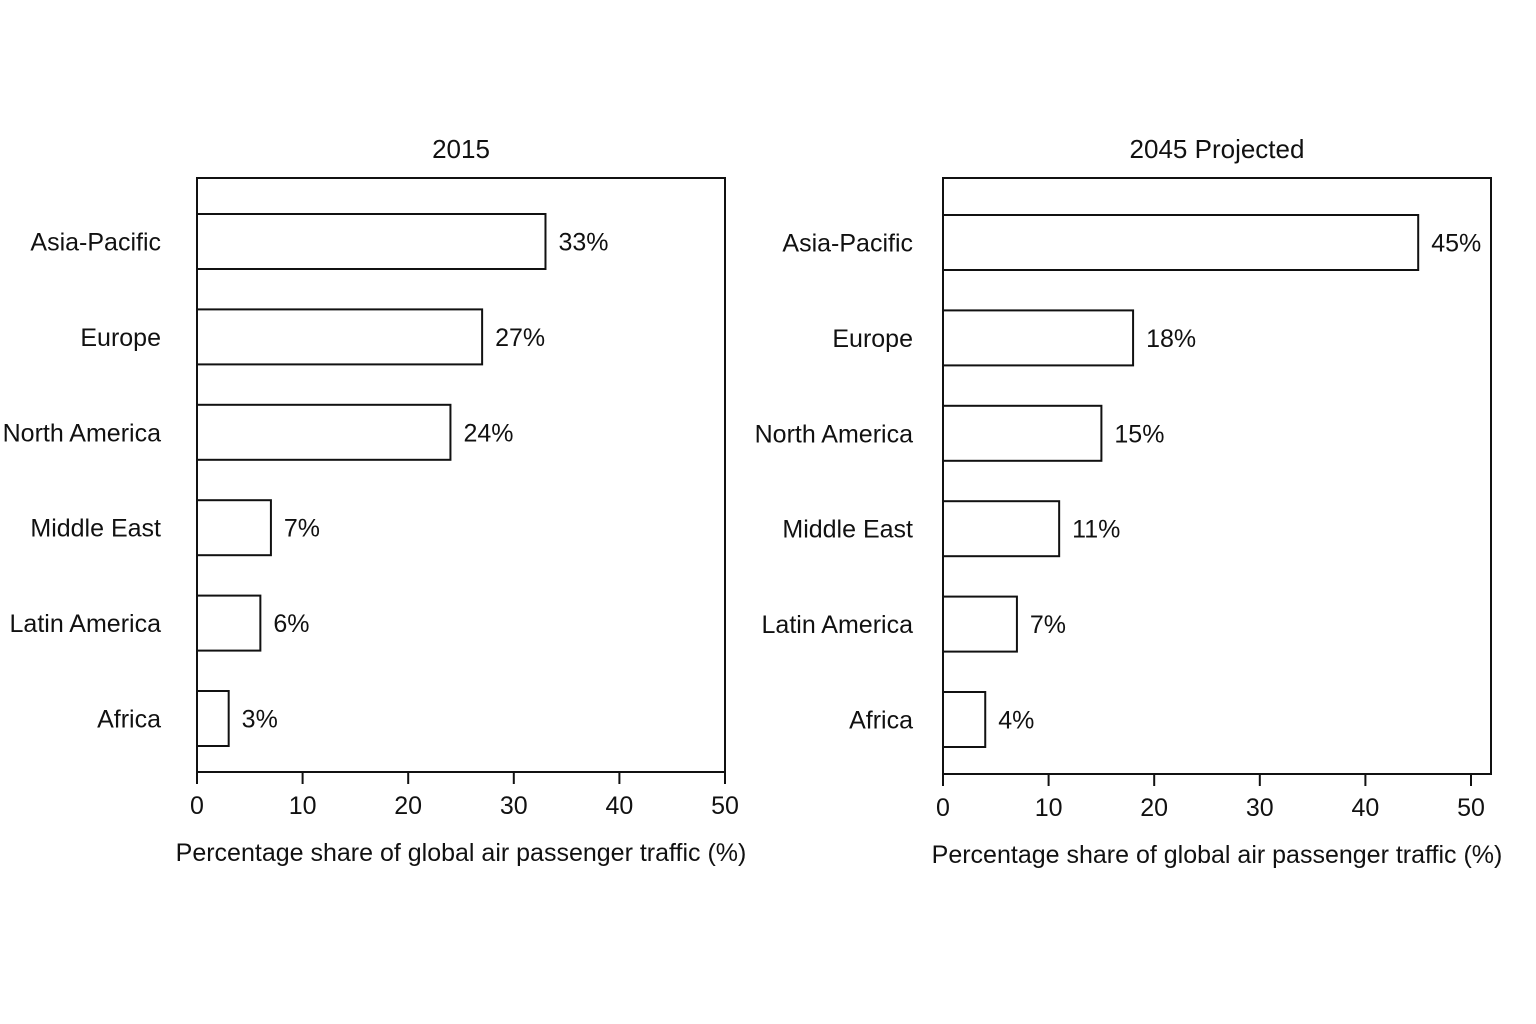 This screenshot has width=1536, height=1024. I want to click on chart-title: 2015, so click(461, 149).